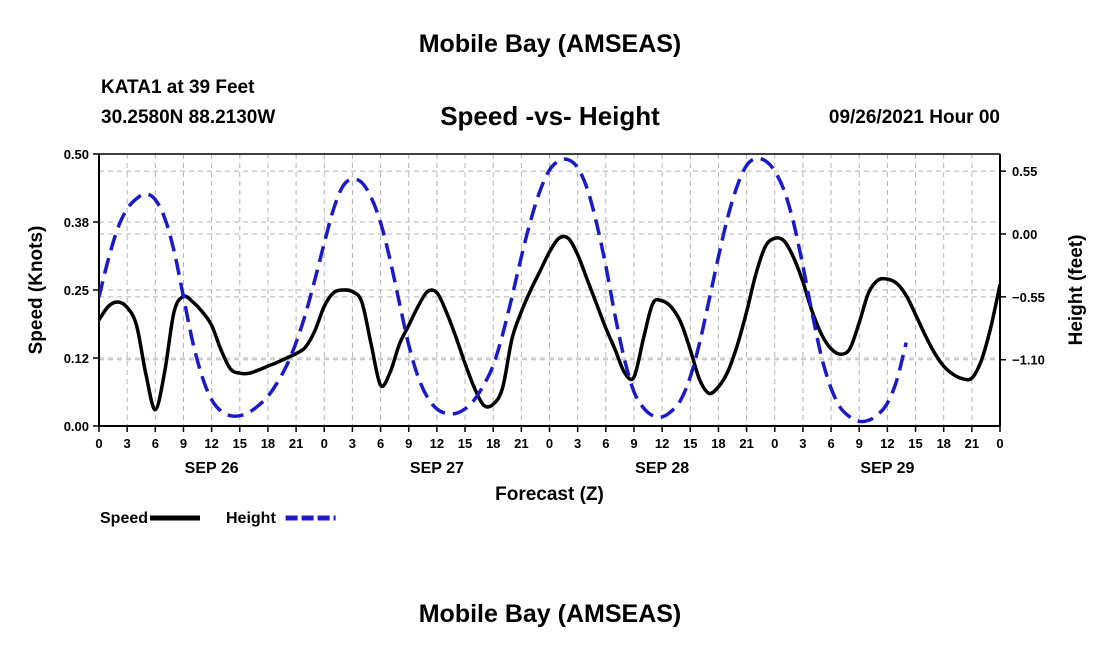 Image resolution: width=1100 pixels, height=650 pixels. Describe the element at coordinates (914, 117) in the screenshot. I see `forecast-time: 09/26/2021 Hour 00` at that location.